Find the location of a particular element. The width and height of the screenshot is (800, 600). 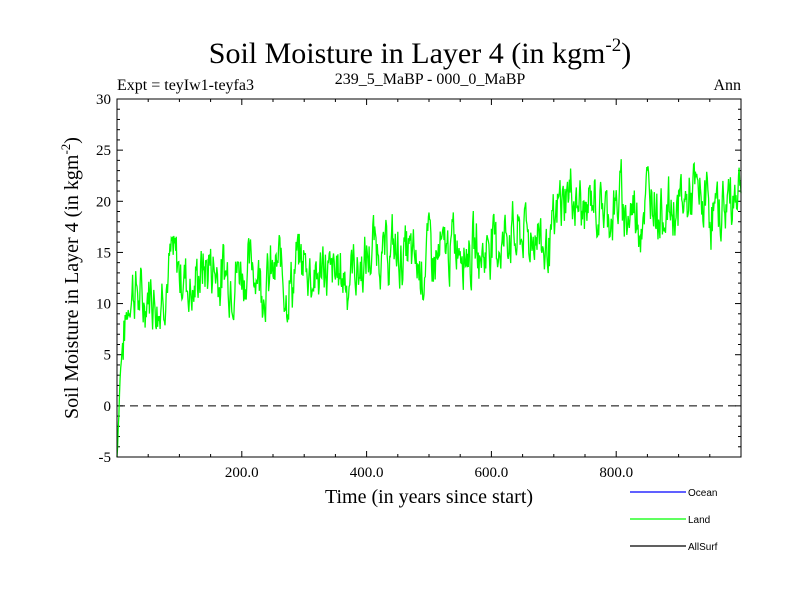

chart-title: Soil Moisture in Layer 4 (in kgm-2) is located at coordinates (420, 52).